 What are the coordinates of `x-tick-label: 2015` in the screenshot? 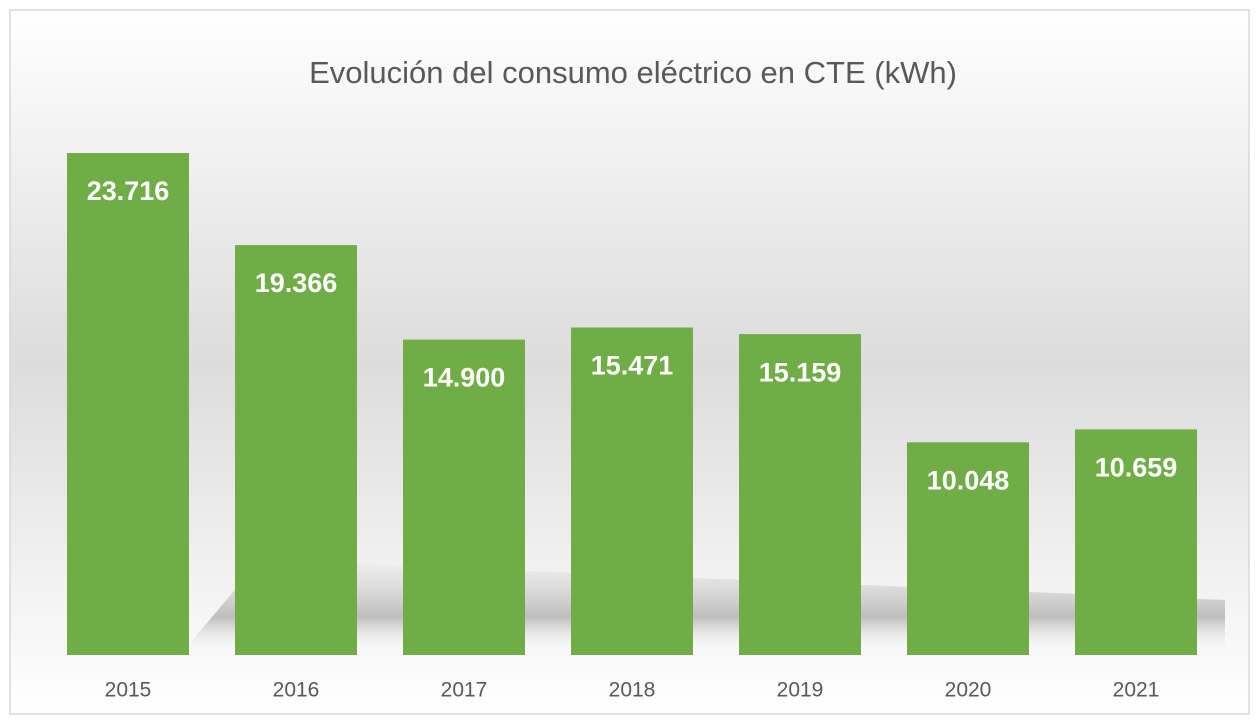 It's located at (128, 690).